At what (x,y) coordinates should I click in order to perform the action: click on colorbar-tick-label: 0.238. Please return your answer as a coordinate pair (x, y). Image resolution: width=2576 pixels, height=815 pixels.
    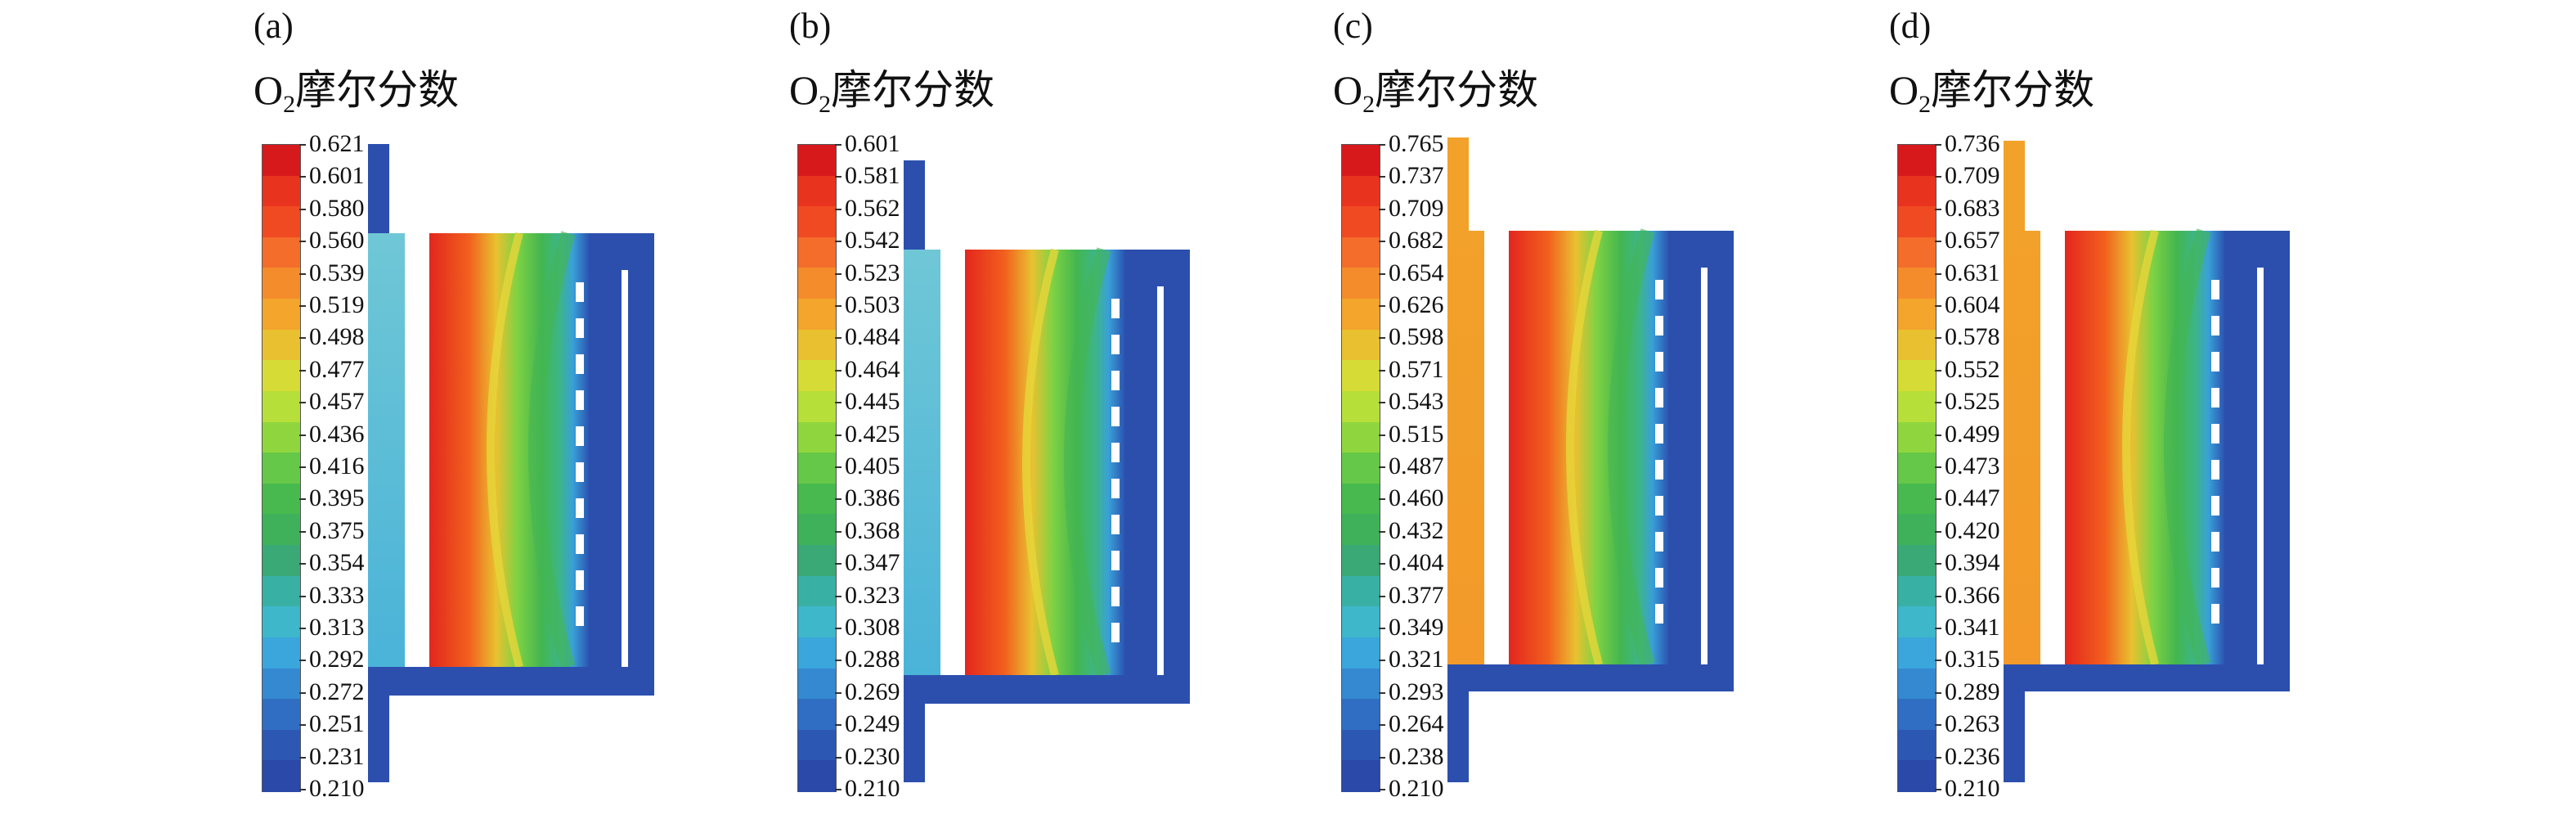
    Looking at the image, I should click on (1416, 756).